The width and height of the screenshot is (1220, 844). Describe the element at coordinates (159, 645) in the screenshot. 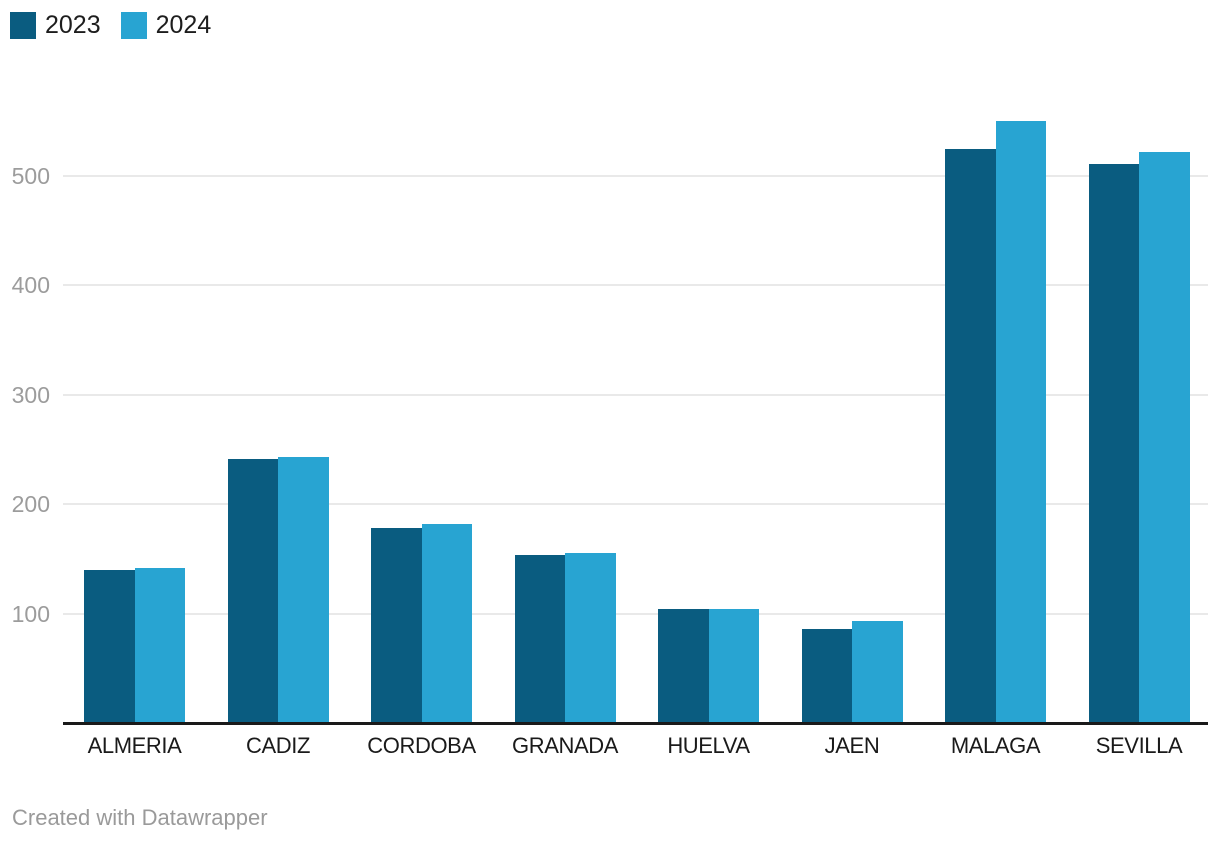

I see `bar-almeria-2024` at that location.